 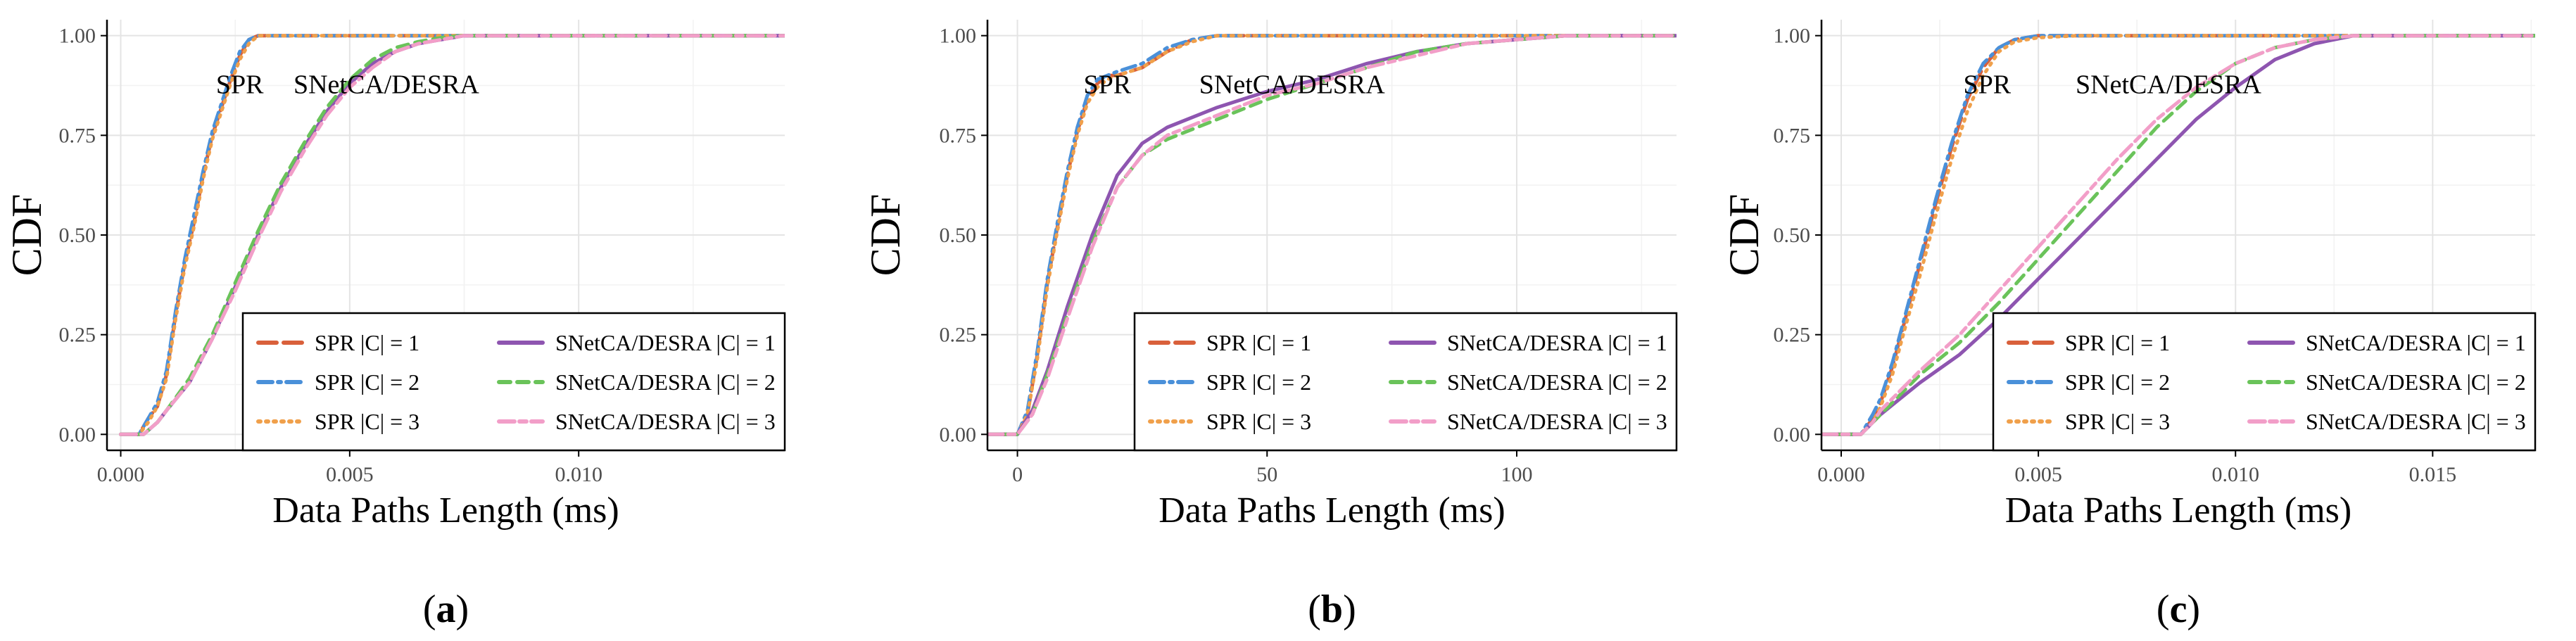 I want to click on panel-label-letter: c, so click(x=2178, y=609).